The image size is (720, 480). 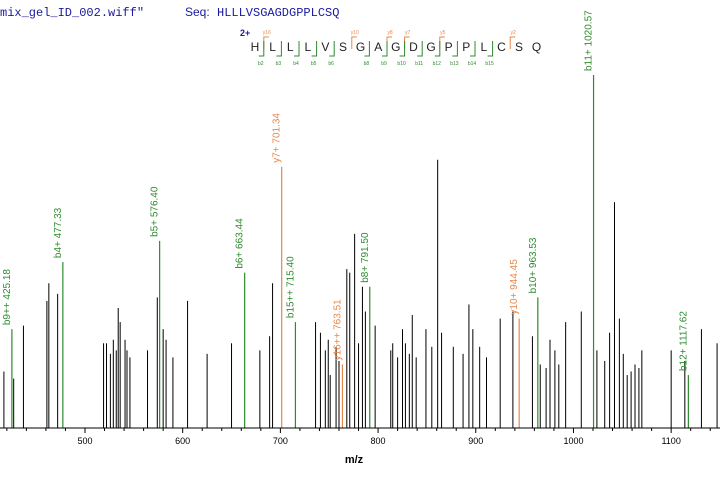 I want to click on residue: D, so click(x=413, y=47).